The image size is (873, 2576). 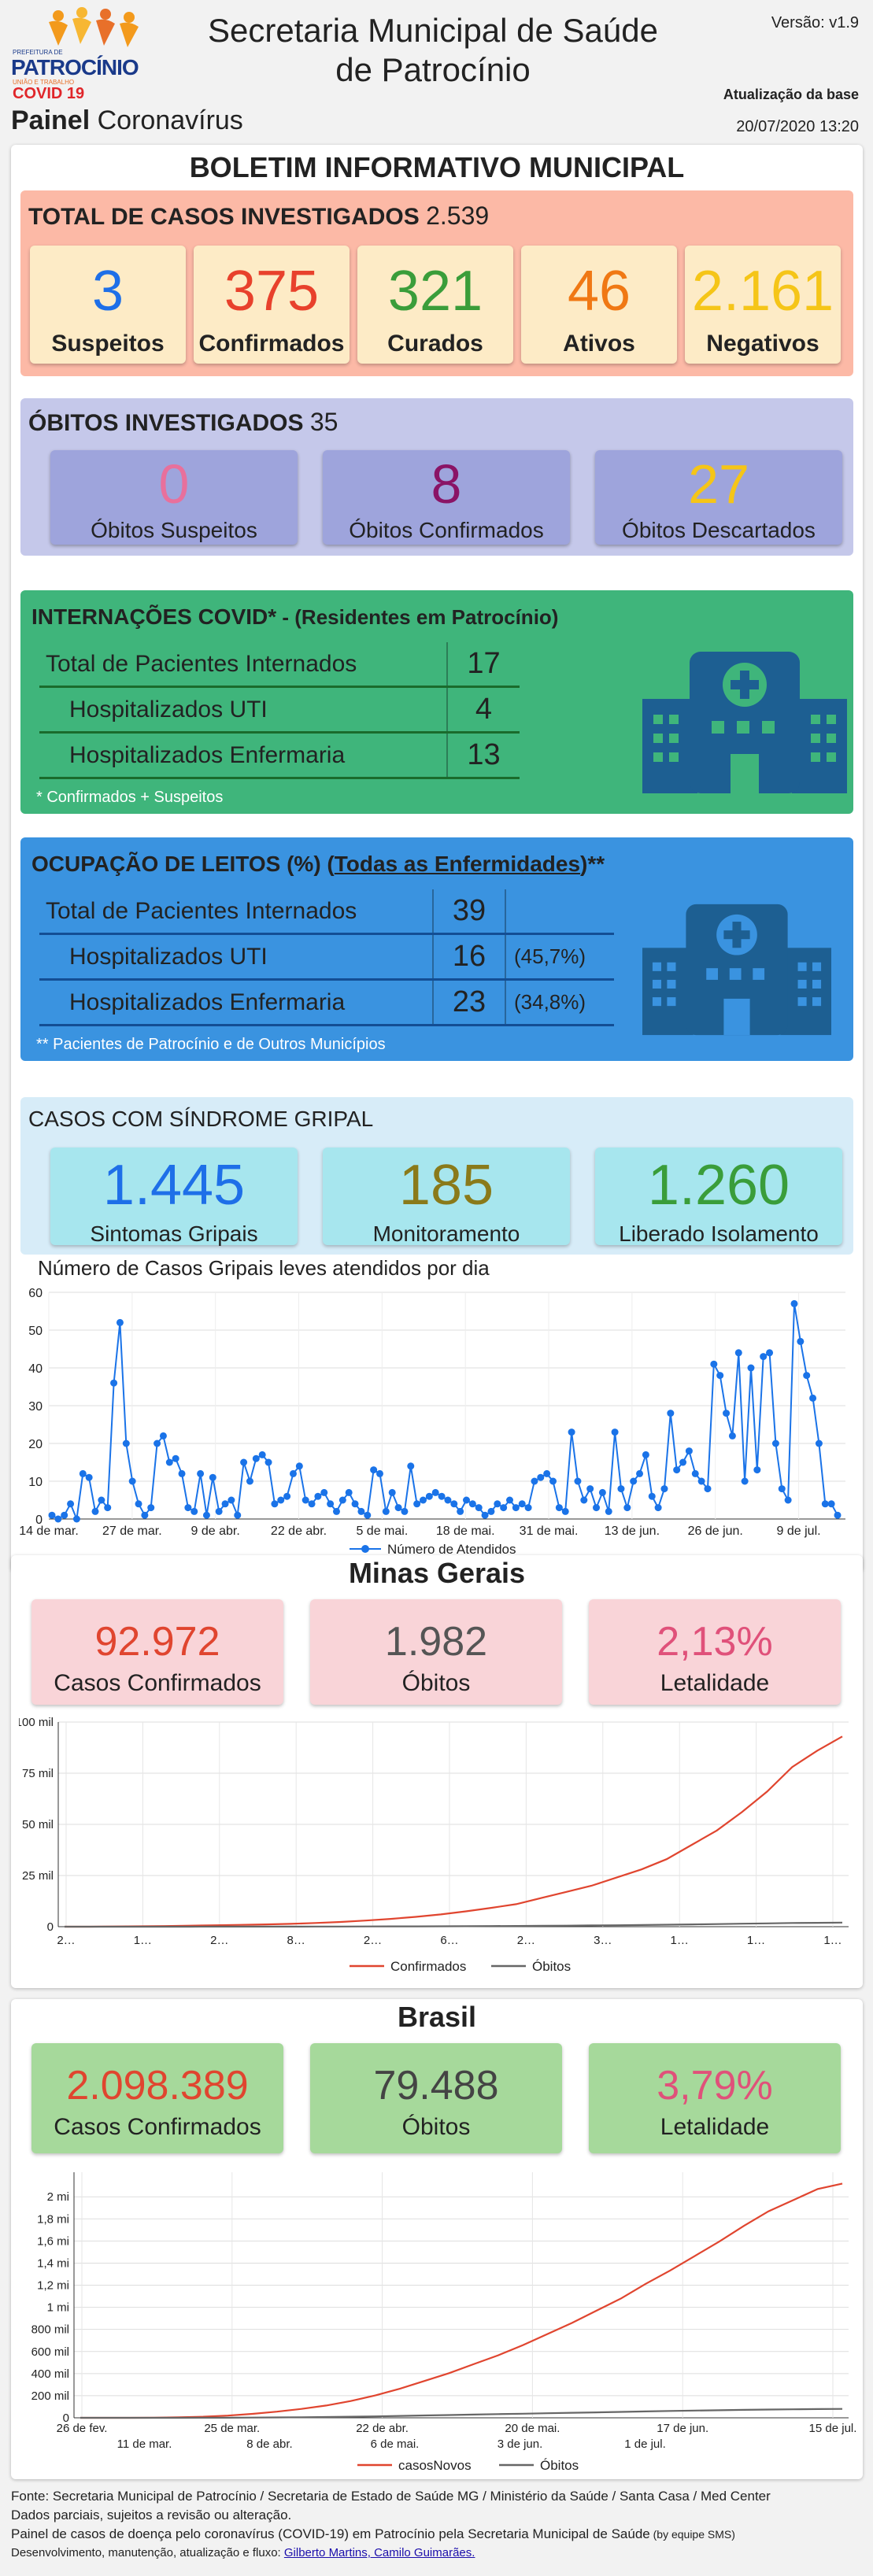 What do you see at coordinates (395, 2444) in the screenshot?
I see `x-tick-label: 6 de mai.` at bounding box center [395, 2444].